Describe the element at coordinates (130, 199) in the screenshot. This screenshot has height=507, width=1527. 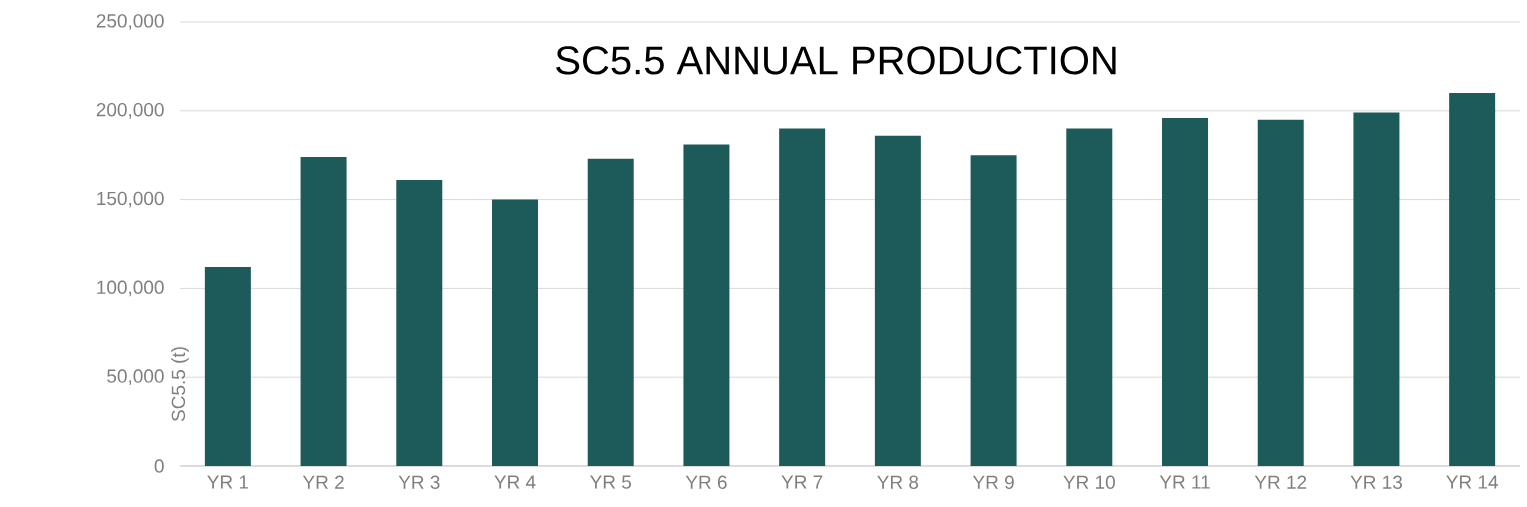
I see `y-tick-label: 150,000` at that location.